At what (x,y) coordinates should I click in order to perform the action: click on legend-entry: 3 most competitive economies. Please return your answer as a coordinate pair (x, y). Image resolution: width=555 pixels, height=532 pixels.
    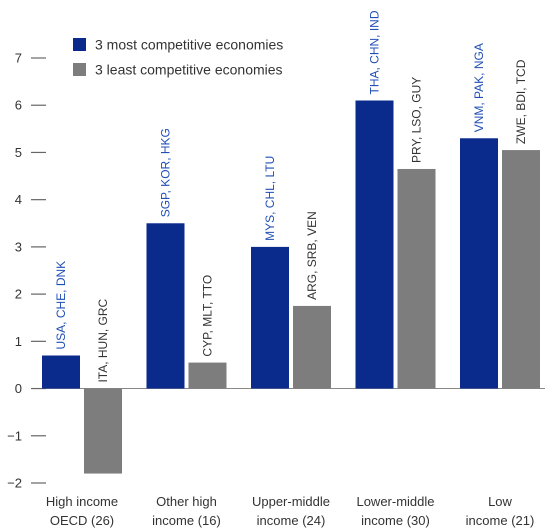
    Looking at the image, I should click on (189, 45).